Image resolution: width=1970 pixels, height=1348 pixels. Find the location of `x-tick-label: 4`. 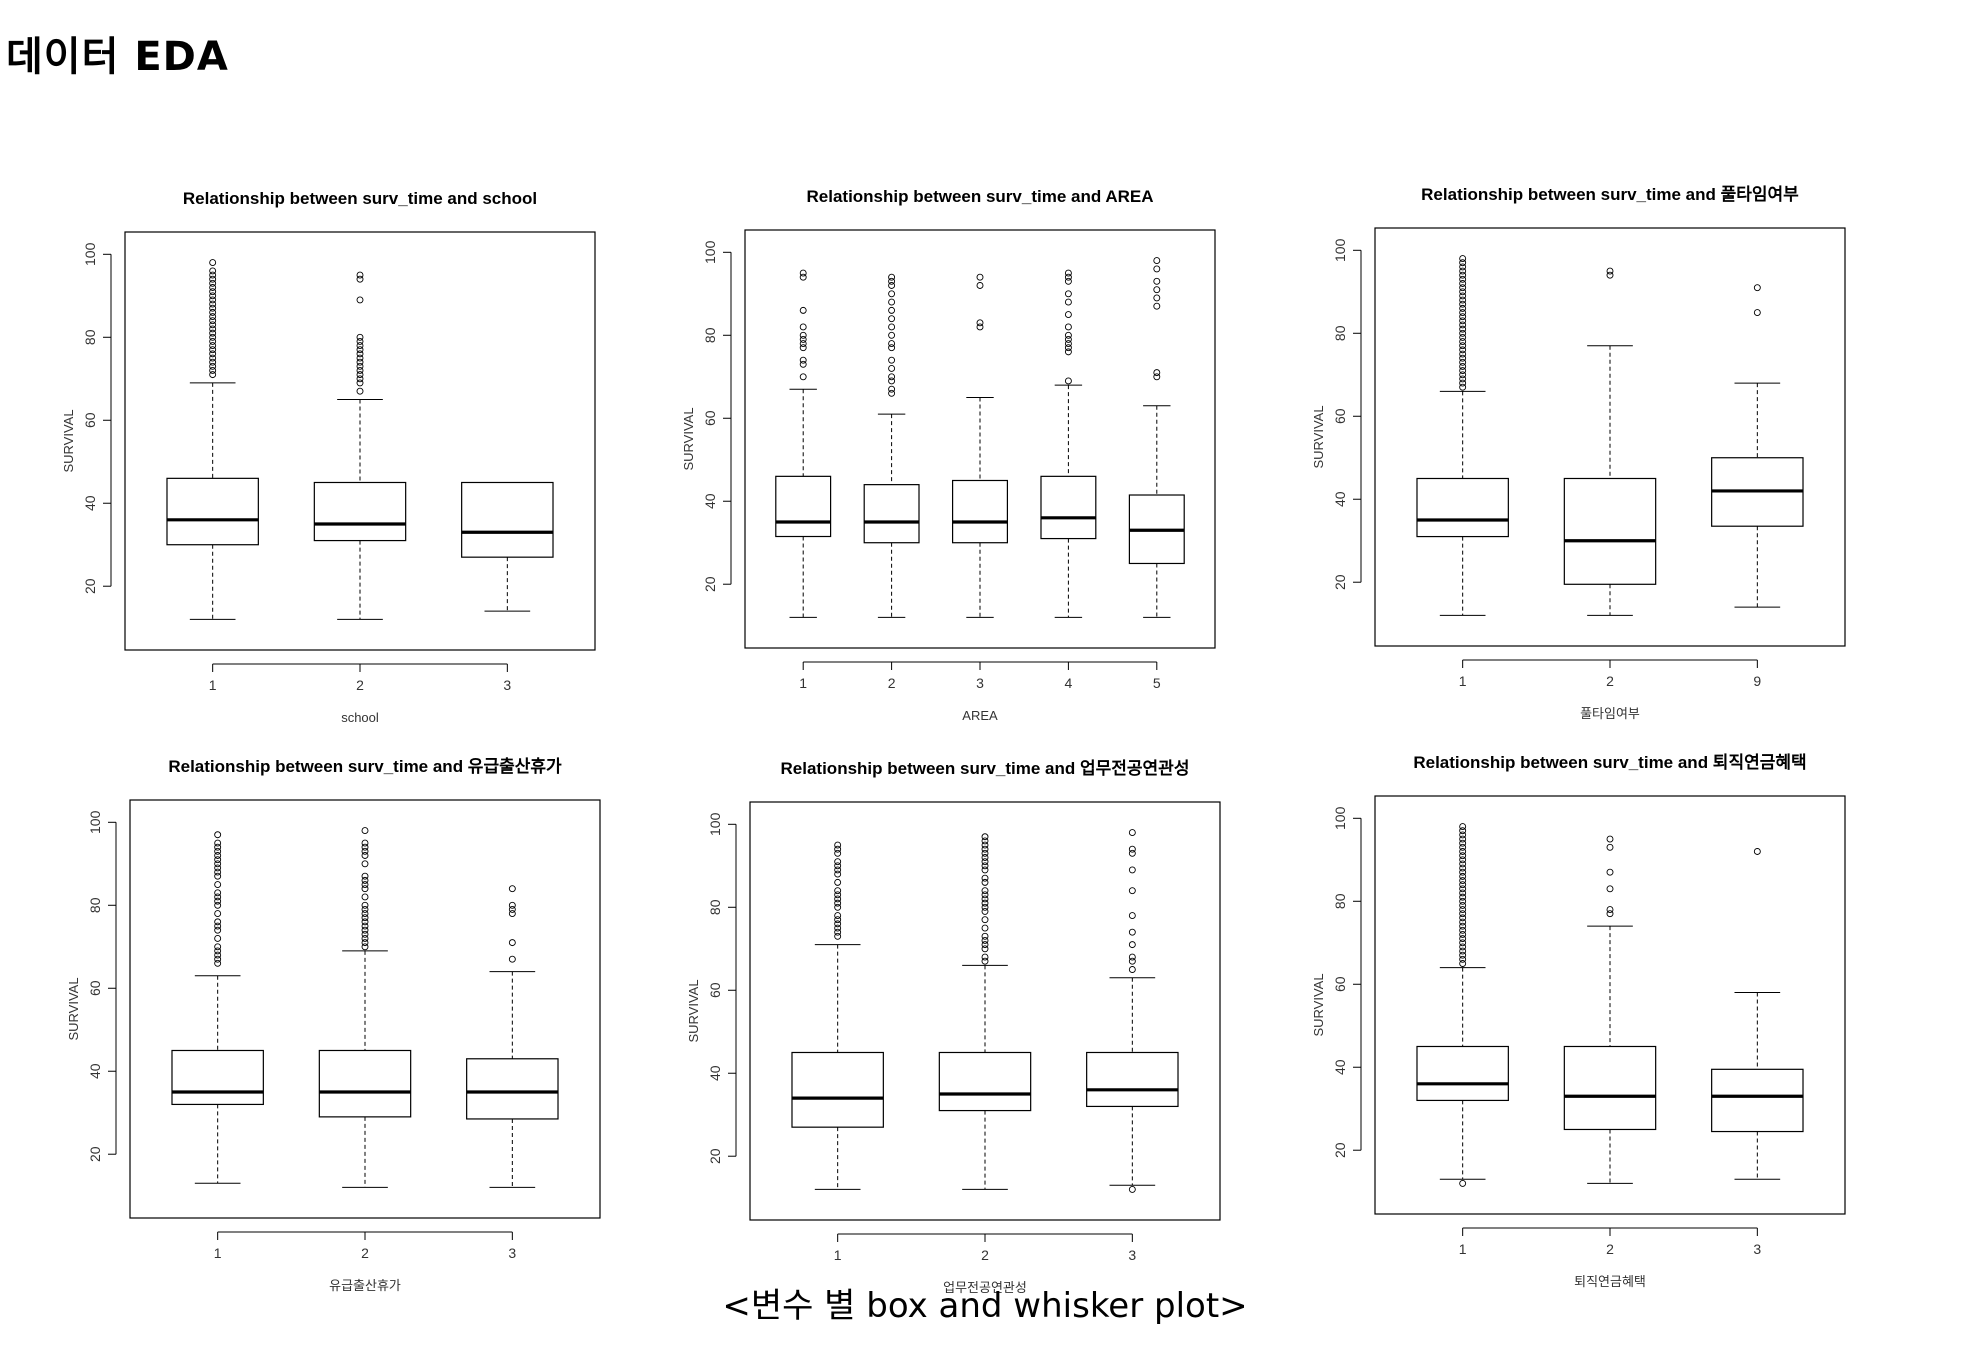

x-tick-label: 4 is located at coordinates (1069, 683).